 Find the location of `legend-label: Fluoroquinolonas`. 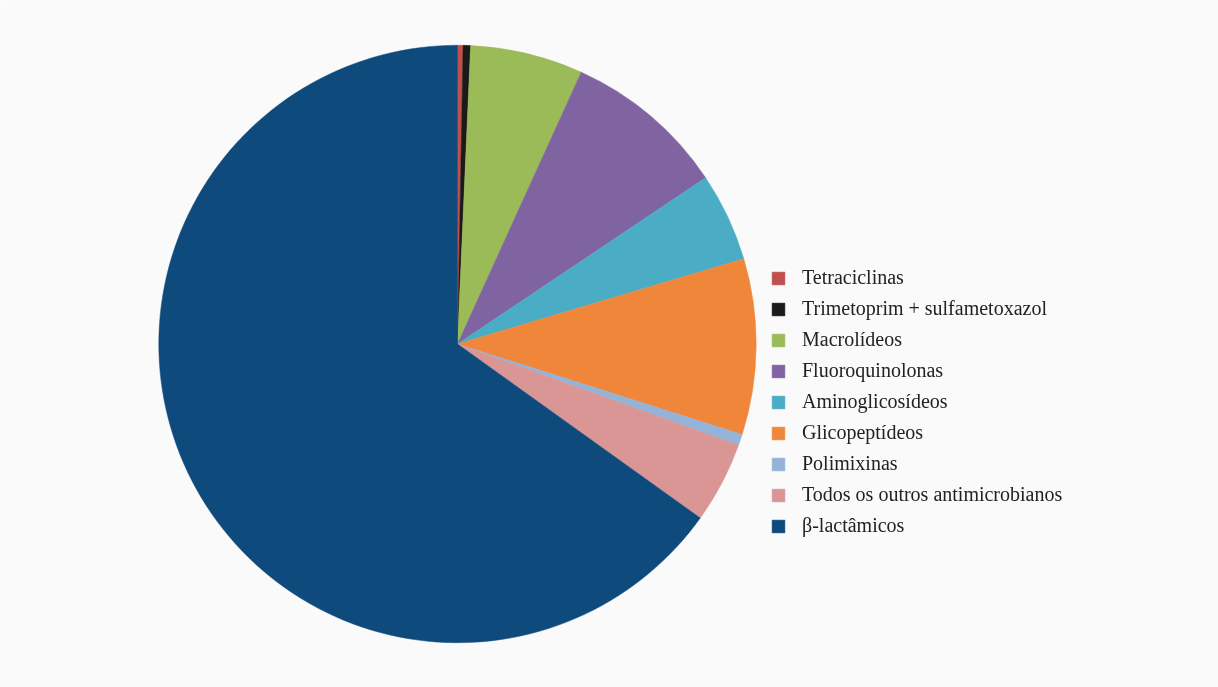

legend-label: Fluoroquinolonas is located at coordinates (873, 370).